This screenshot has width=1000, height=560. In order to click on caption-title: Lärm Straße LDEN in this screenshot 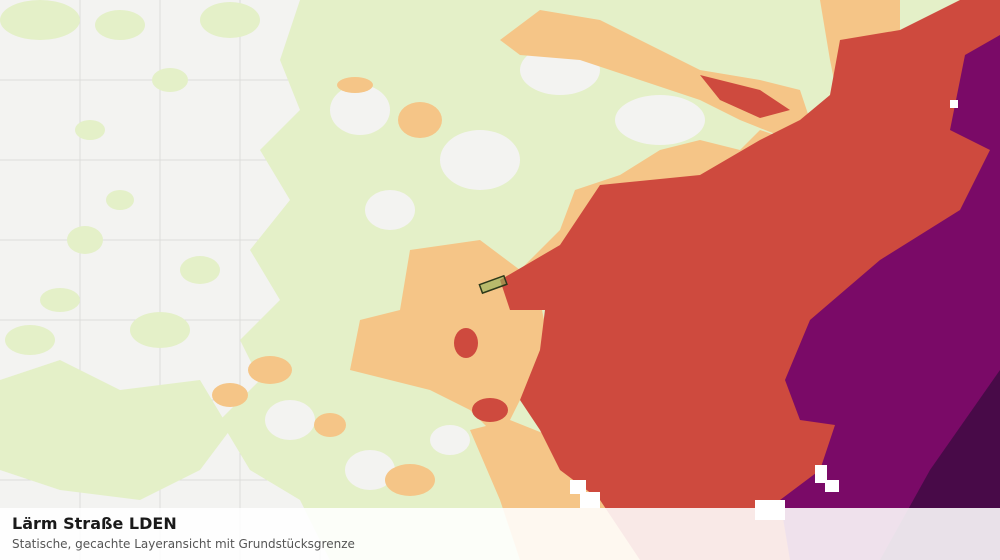, I will do `click(94, 523)`.